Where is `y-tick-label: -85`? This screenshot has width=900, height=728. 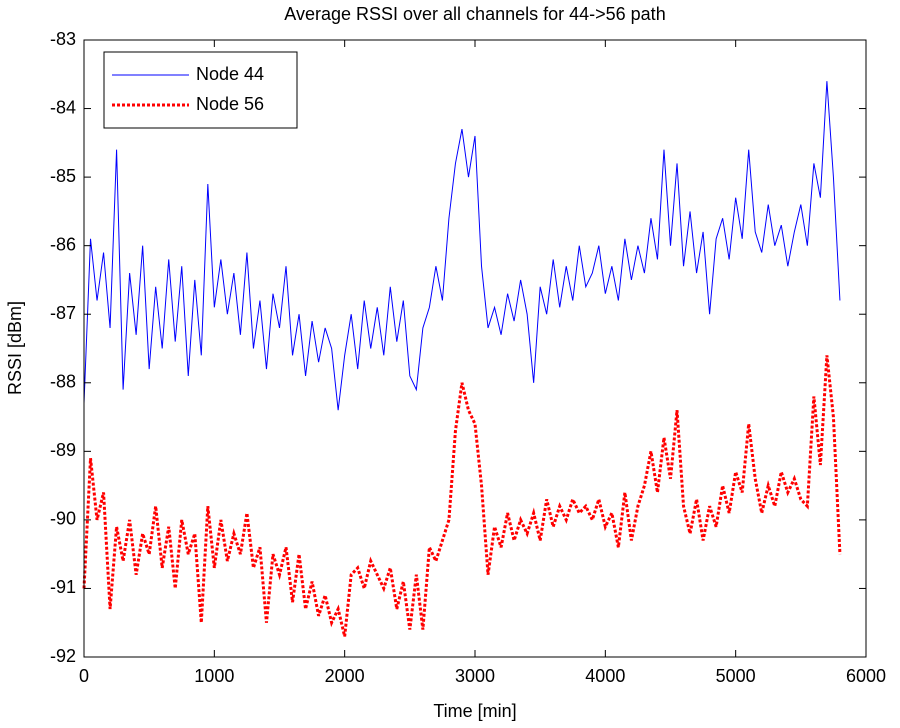 y-tick-label: -85 is located at coordinates (63, 176).